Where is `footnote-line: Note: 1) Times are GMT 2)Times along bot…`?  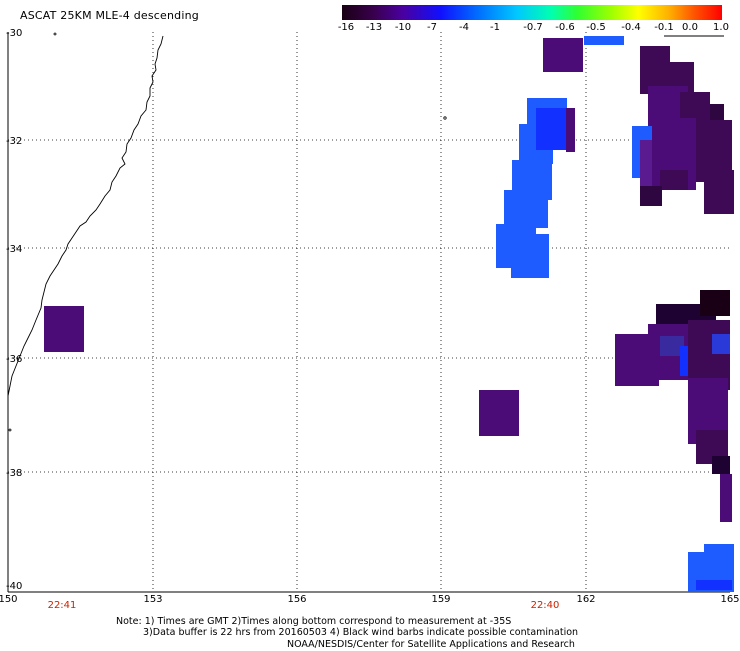 footnote-line: Note: 1) Times are GMT 2)Times along bot… is located at coordinates (314, 621).